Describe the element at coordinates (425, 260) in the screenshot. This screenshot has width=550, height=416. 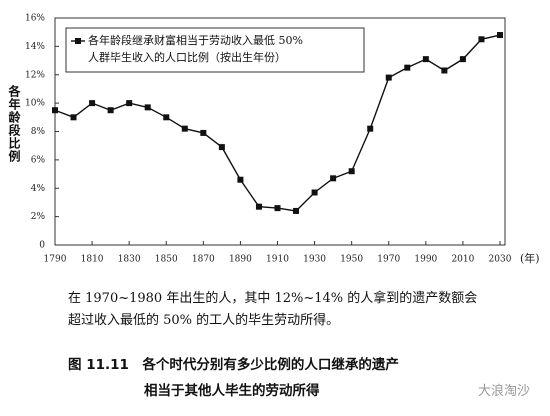
I see `x-tick-label: 1990` at that location.